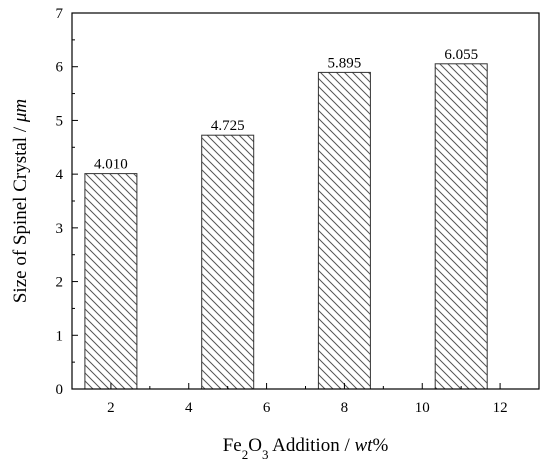 The width and height of the screenshot is (550, 465). I want to click on y-tick-label-6: 6, so click(60, 68).